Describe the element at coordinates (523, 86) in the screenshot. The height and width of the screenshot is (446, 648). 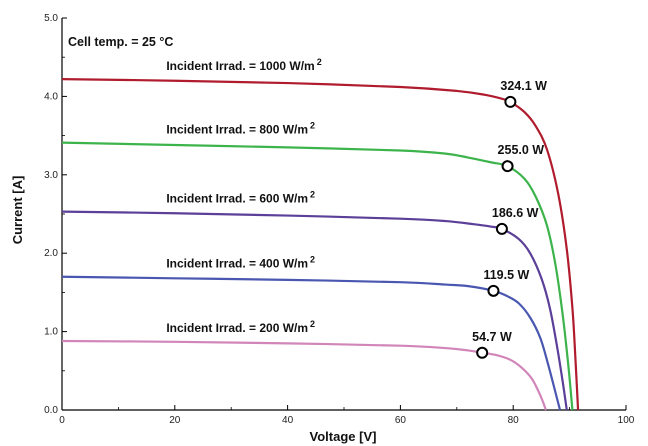
I see `mpp-power-label-1000: 324.1 W` at that location.